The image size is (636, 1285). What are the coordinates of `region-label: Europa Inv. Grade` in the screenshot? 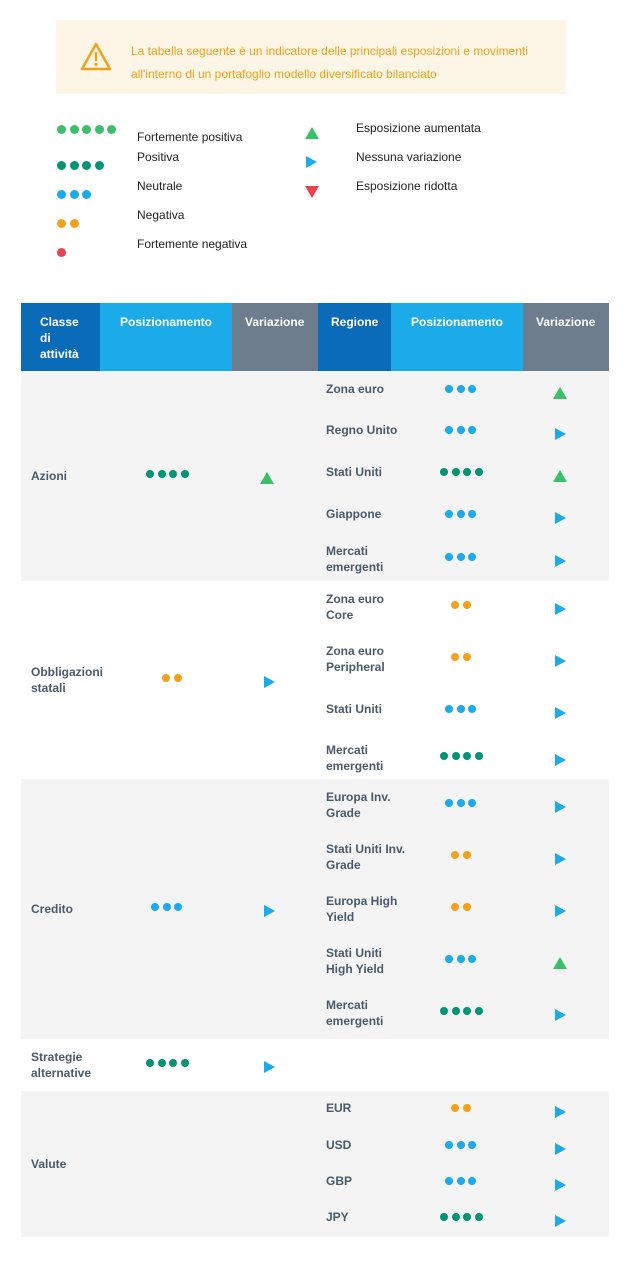 It's located at (358, 805).